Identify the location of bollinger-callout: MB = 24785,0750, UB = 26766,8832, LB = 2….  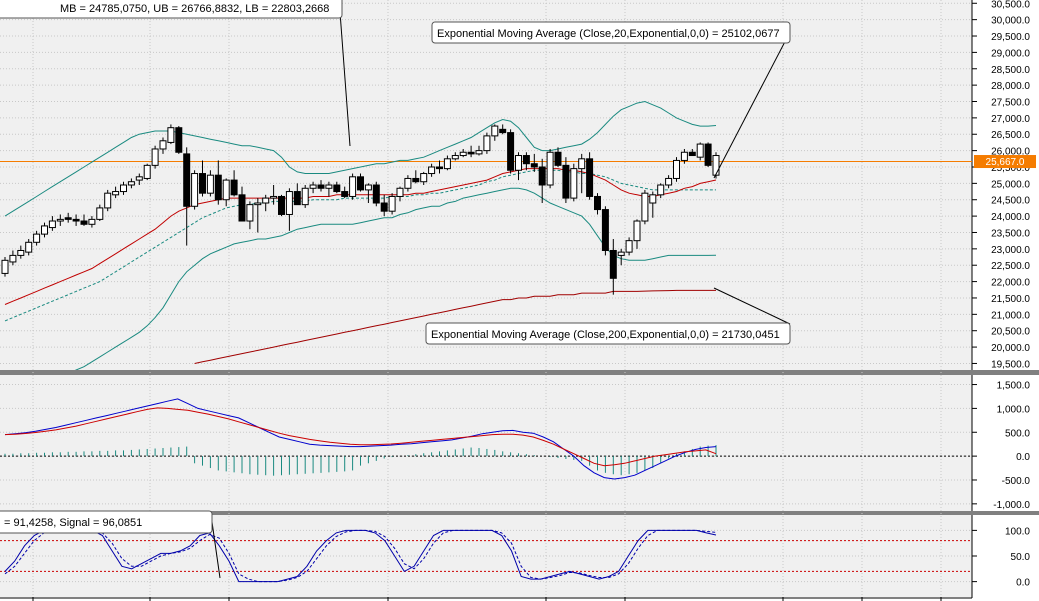
(175, 73).